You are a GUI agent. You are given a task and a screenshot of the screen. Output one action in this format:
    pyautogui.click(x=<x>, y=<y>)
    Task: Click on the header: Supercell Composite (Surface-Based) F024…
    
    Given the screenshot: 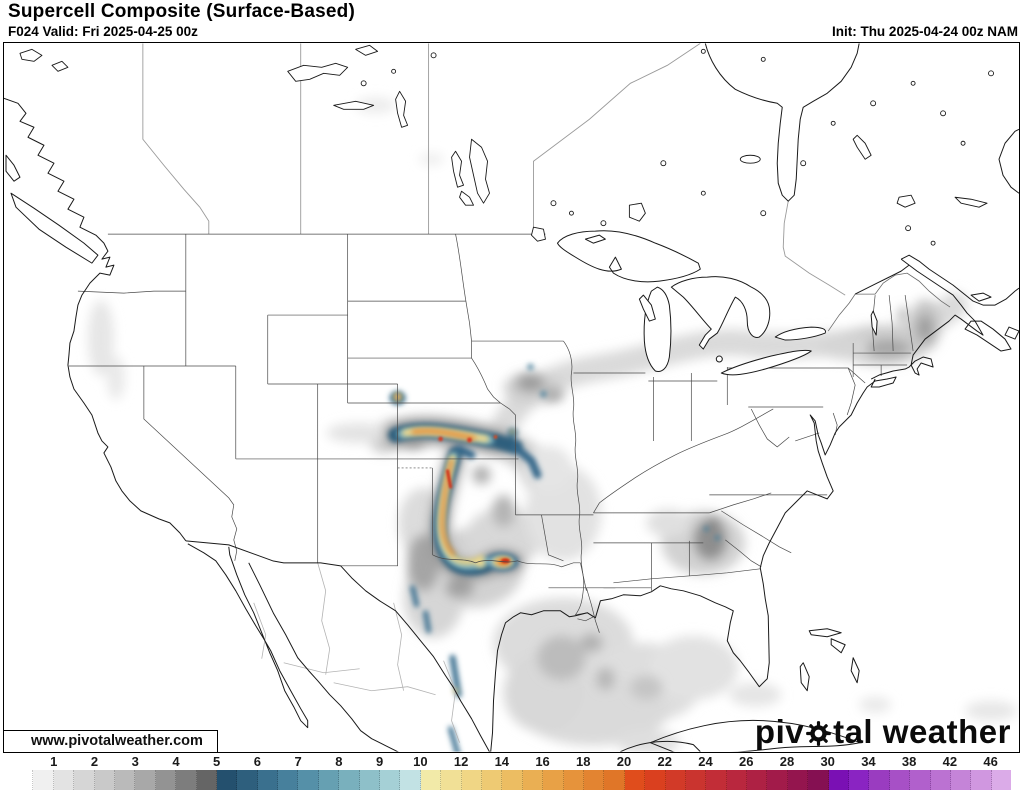 What is the action you would take?
    pyautogui.click(x=512, y=21)
    